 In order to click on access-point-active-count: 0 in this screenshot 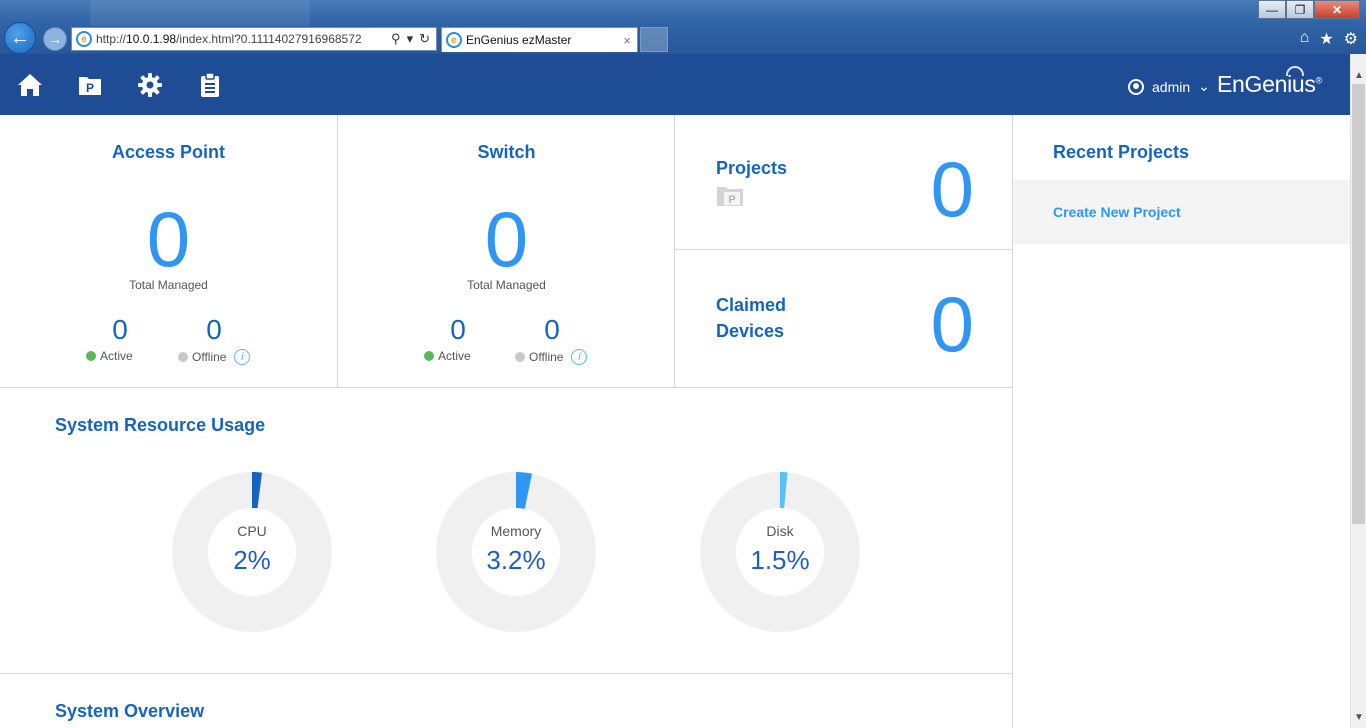, I will do `click(120, 329)`.